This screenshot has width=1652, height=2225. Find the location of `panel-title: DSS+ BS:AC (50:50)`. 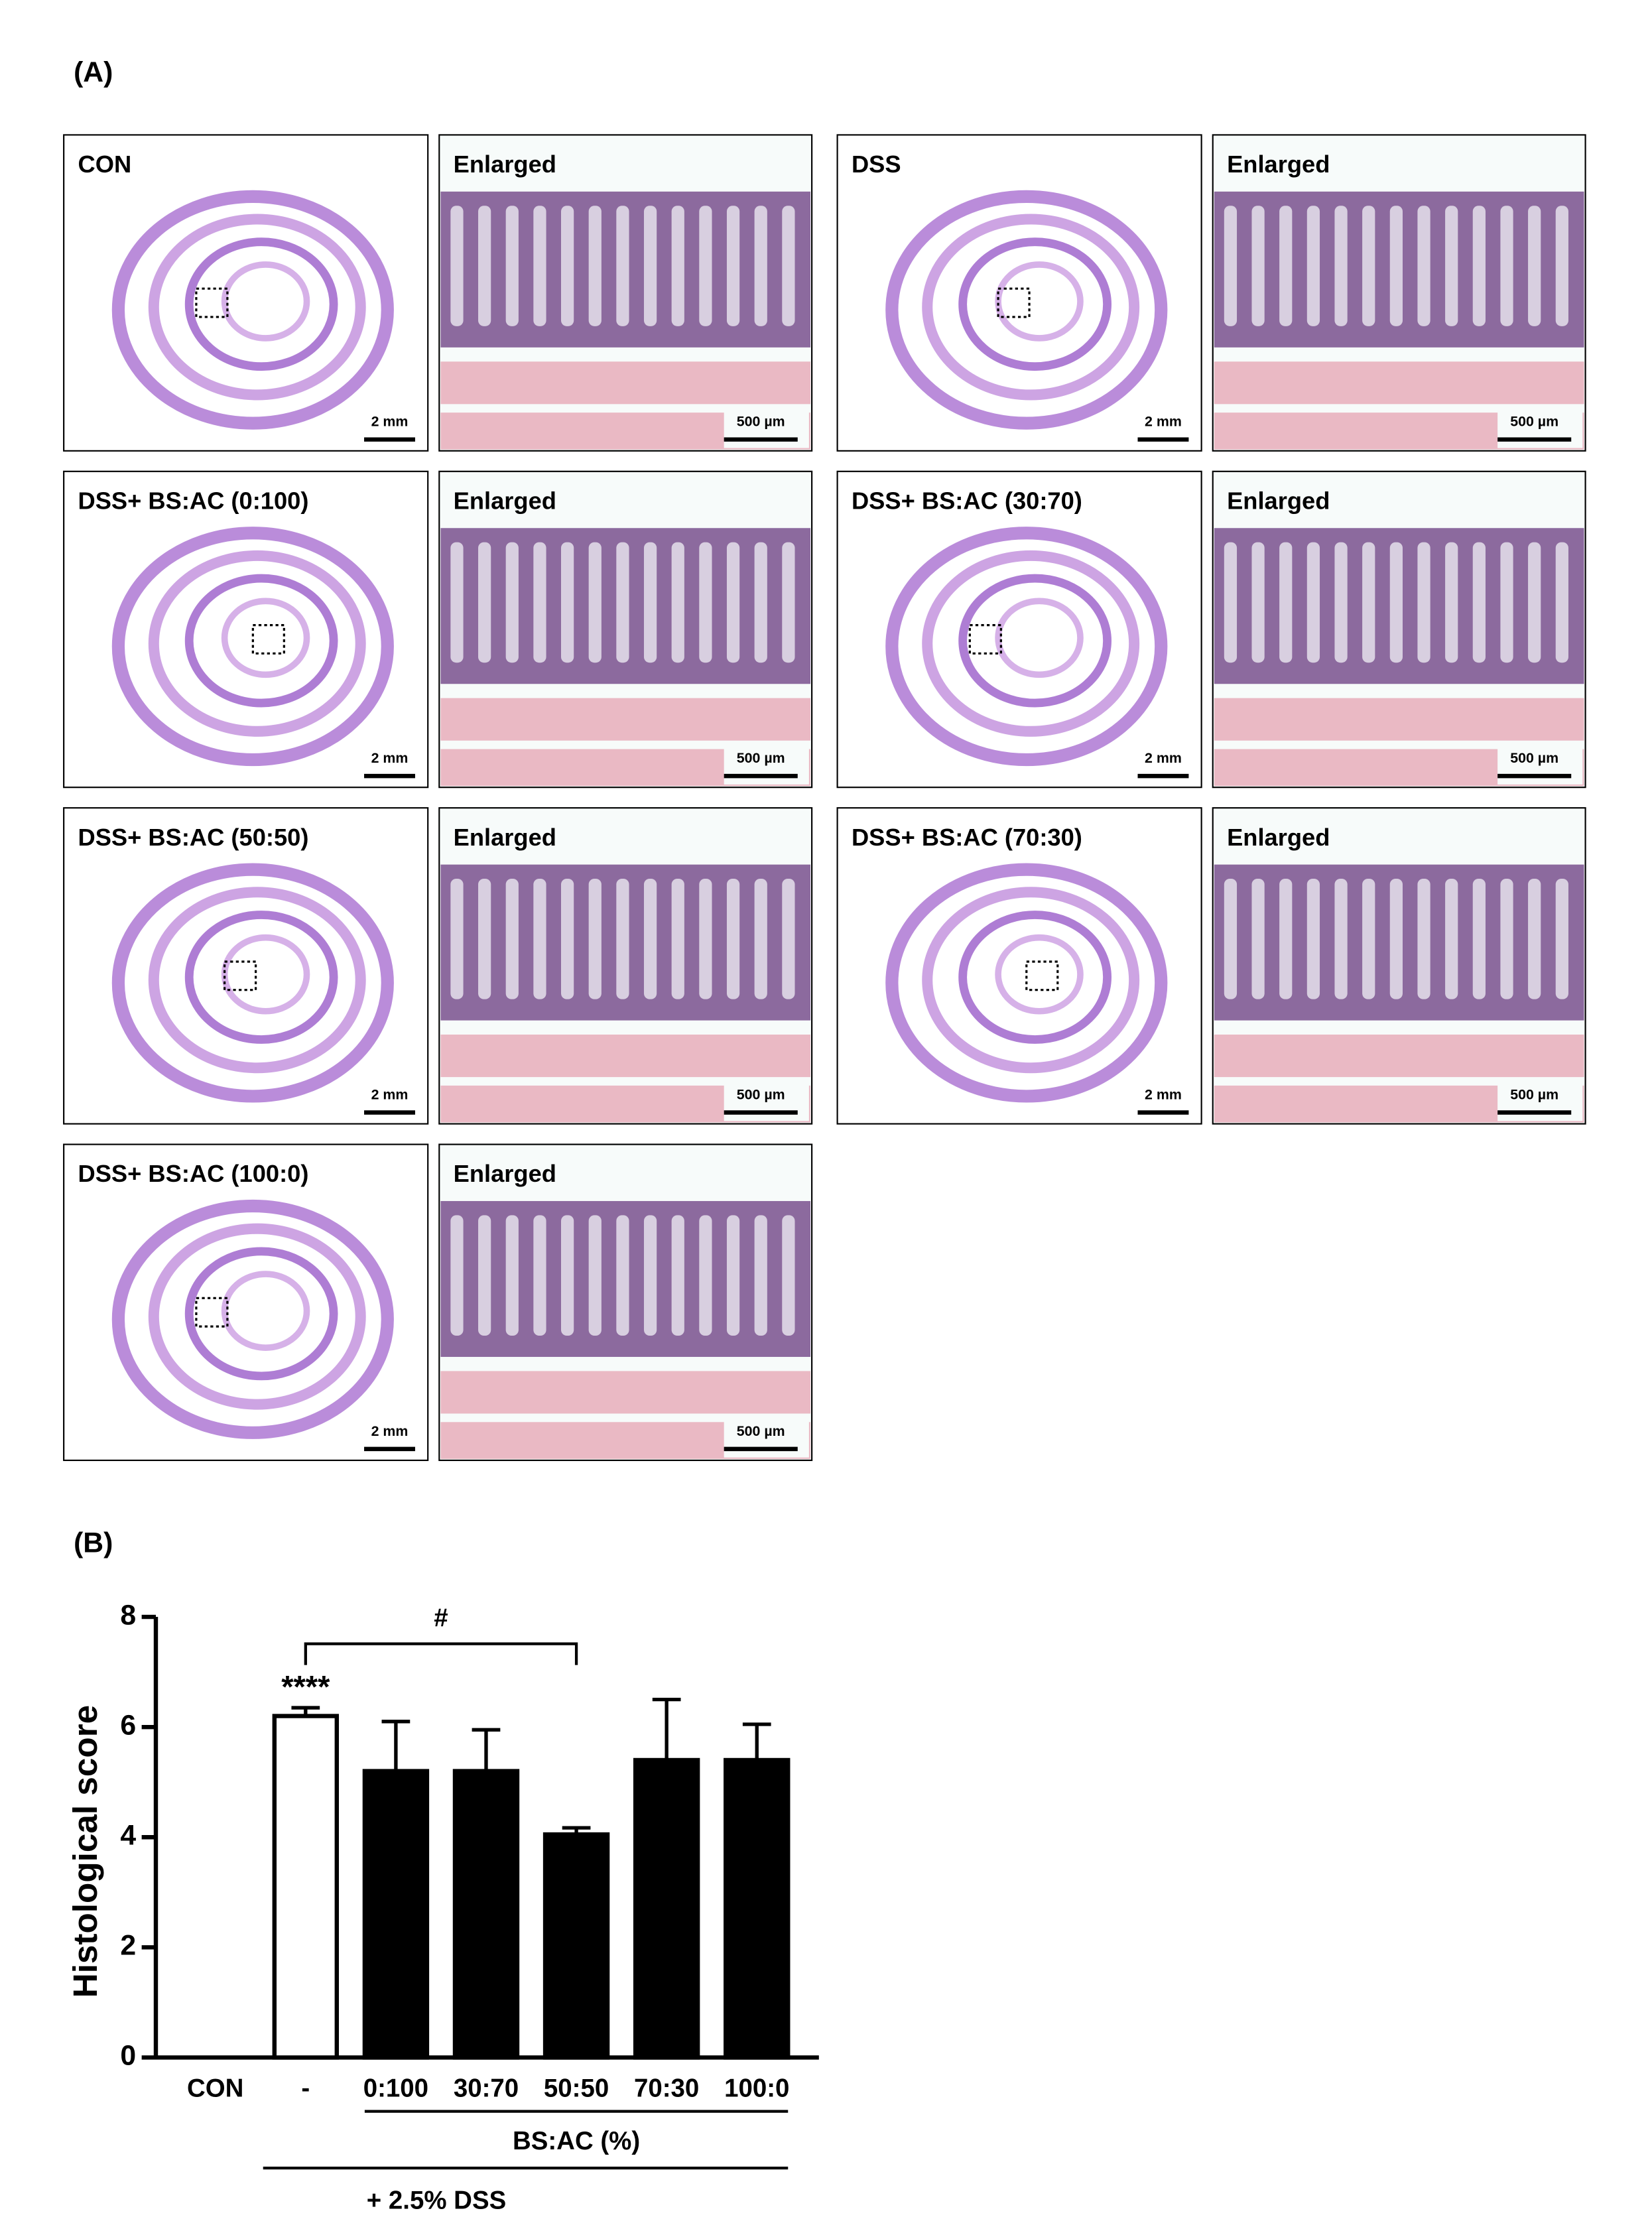

panel-title: DSS+ BS:AC (50:50) is located at coordinates (193, 838).